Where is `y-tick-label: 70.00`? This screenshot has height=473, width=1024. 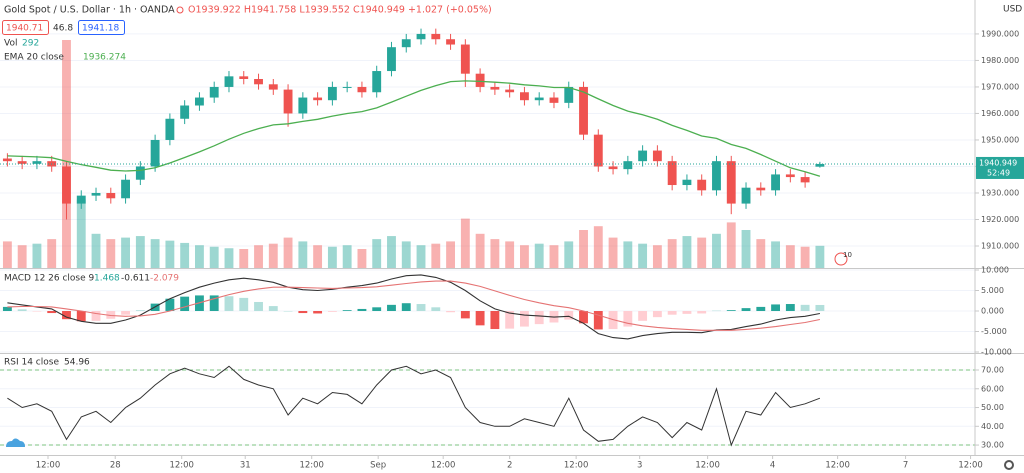 y-tick-label: 70.00 is located at coordinates (992, 370).